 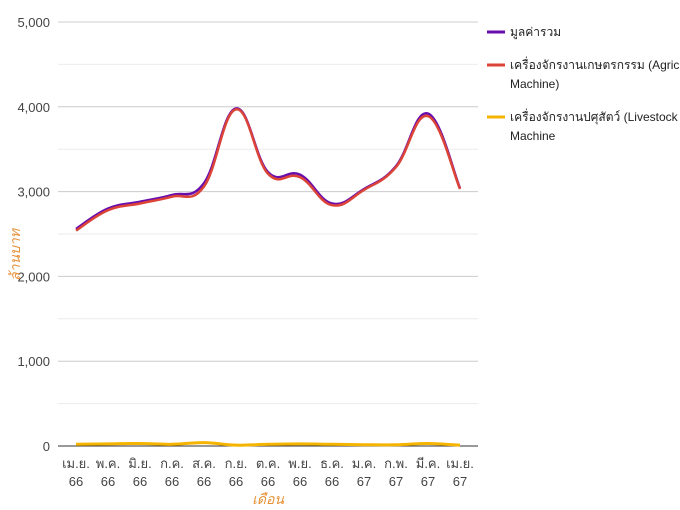 What do you see at coordinates (364, 472) in the screenshot?
I see `x-tick-label: ม.ค. 67` at bounding box center [364, 472].